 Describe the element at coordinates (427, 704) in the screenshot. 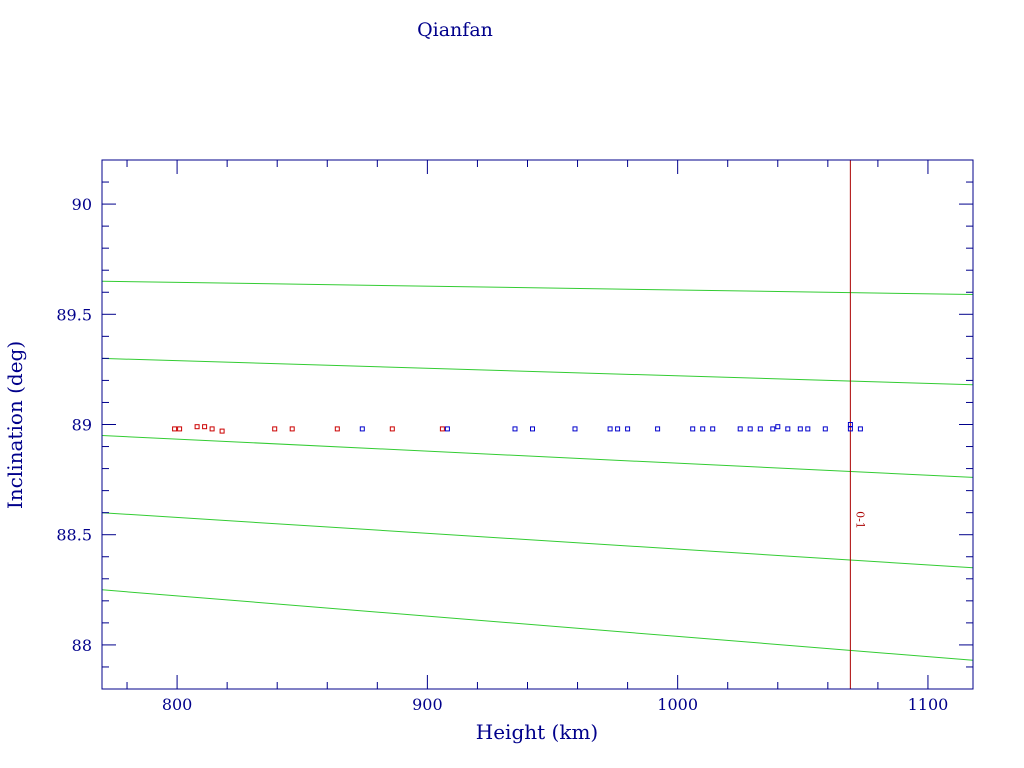

I see `x-tick-label: 900` at that location.